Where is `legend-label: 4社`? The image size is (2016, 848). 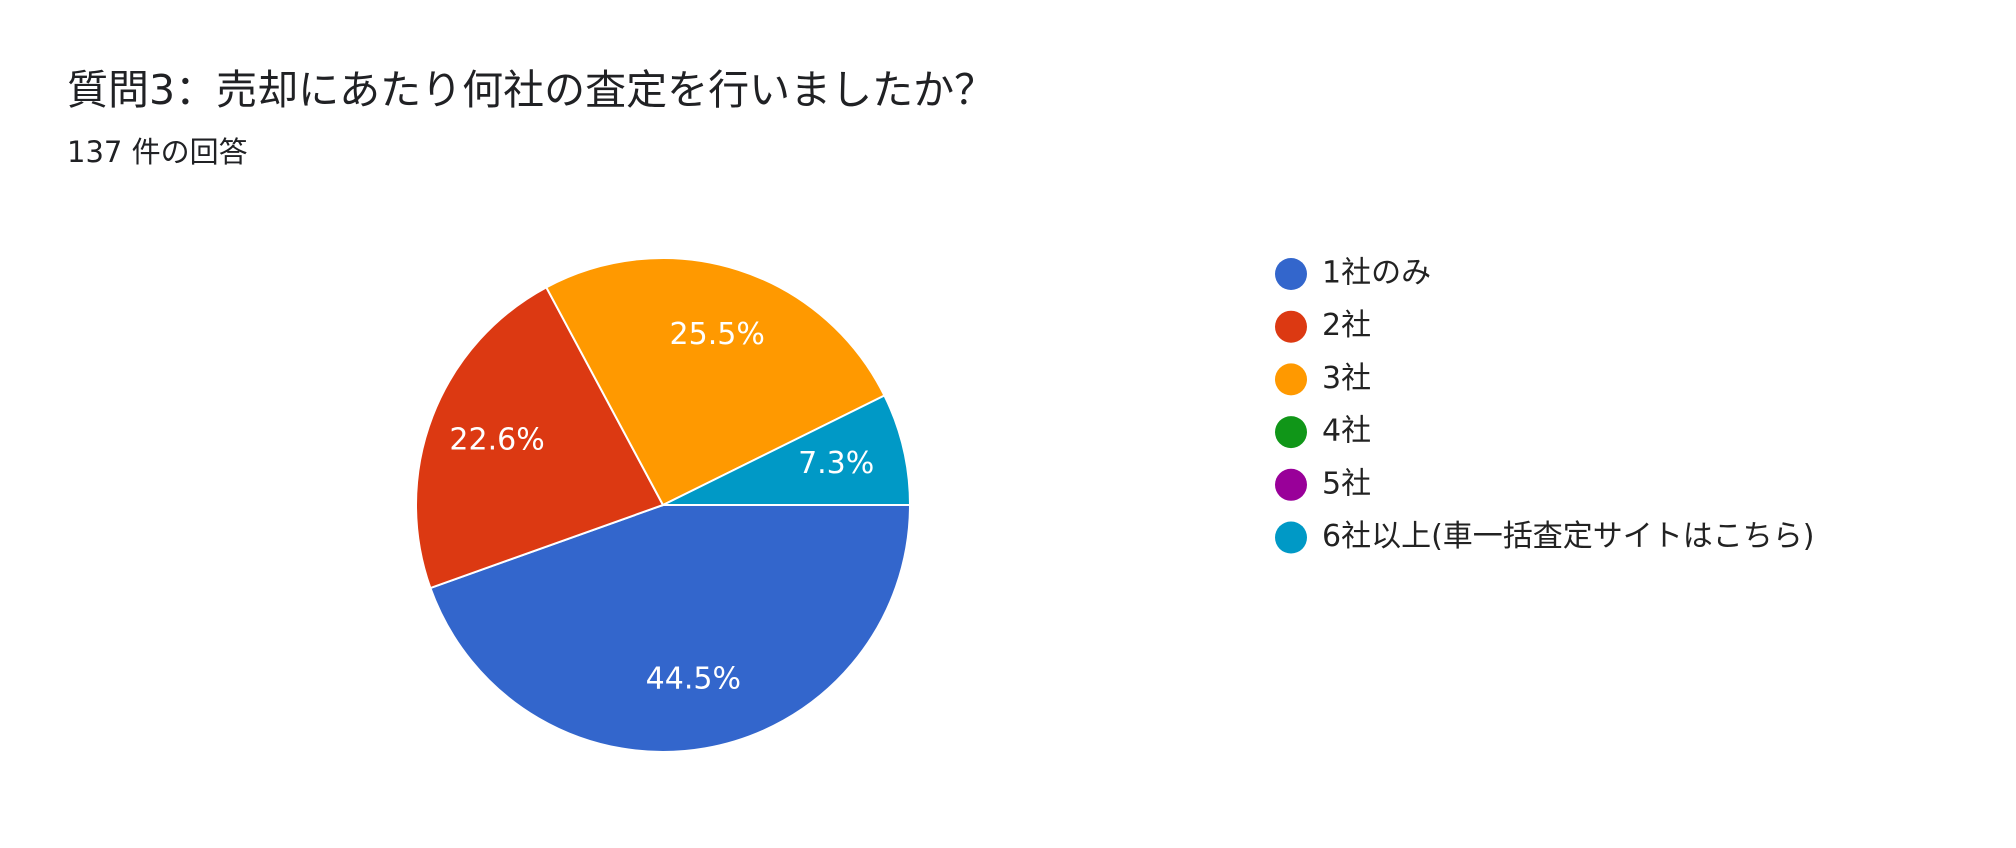
legend-label: 4社 is located at coordinates (1346, 431).